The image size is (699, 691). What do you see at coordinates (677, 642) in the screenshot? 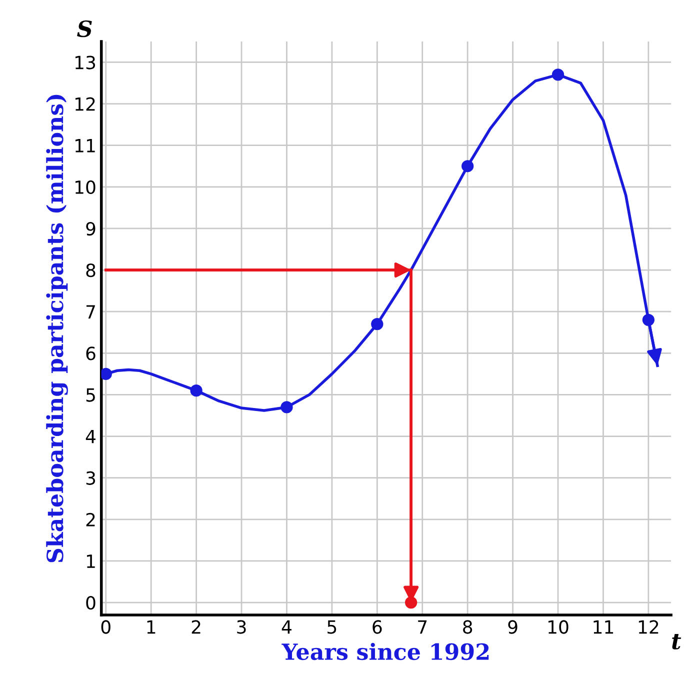
I see `text: t` at bounding box center [677, 642].